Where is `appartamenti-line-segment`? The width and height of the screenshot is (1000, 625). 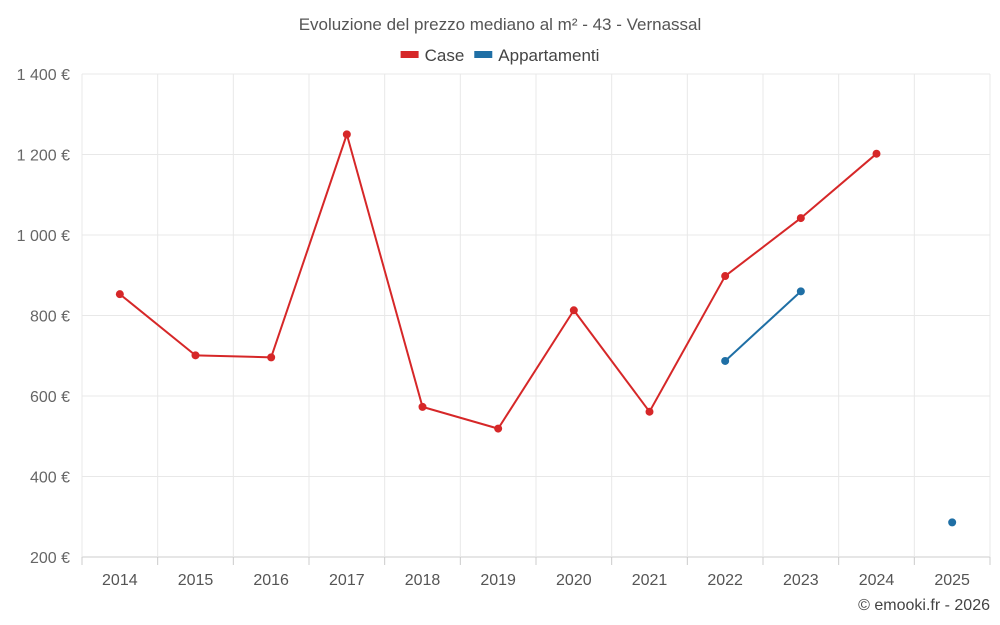
appartamenti-line-segment is located at coordinates (763, 326).